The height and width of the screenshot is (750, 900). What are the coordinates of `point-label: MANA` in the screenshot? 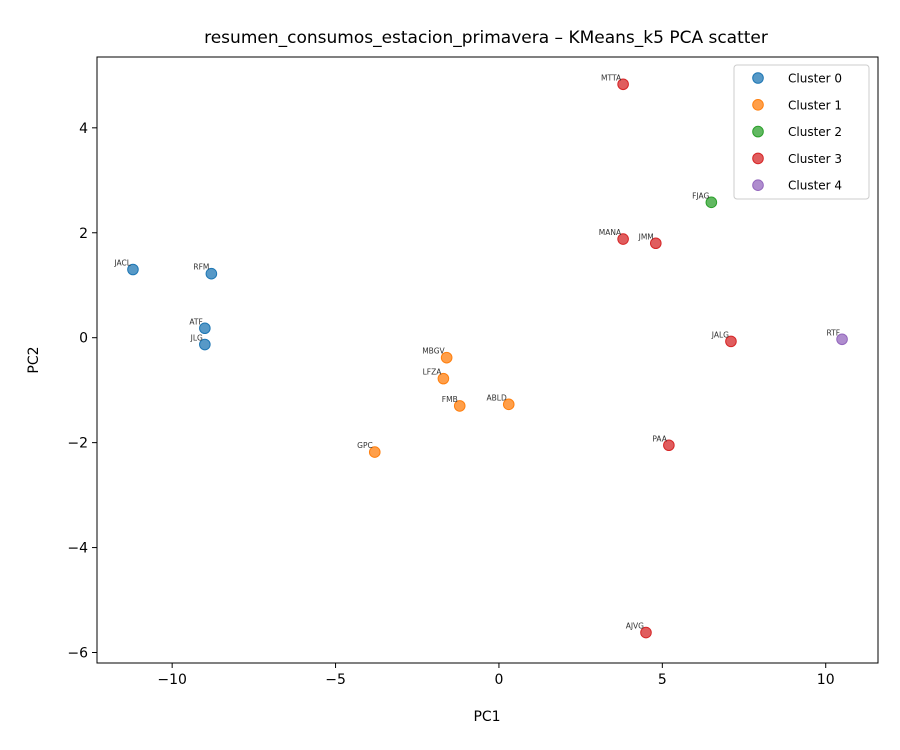 It's located at (610, 232).